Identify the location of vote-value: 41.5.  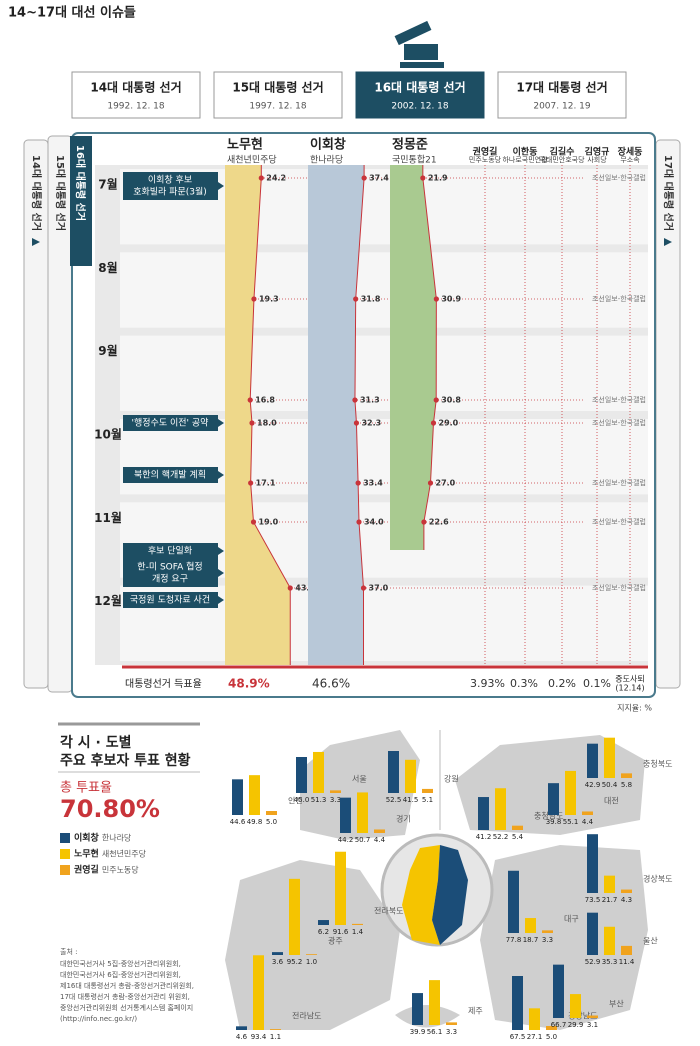
(411, 800).